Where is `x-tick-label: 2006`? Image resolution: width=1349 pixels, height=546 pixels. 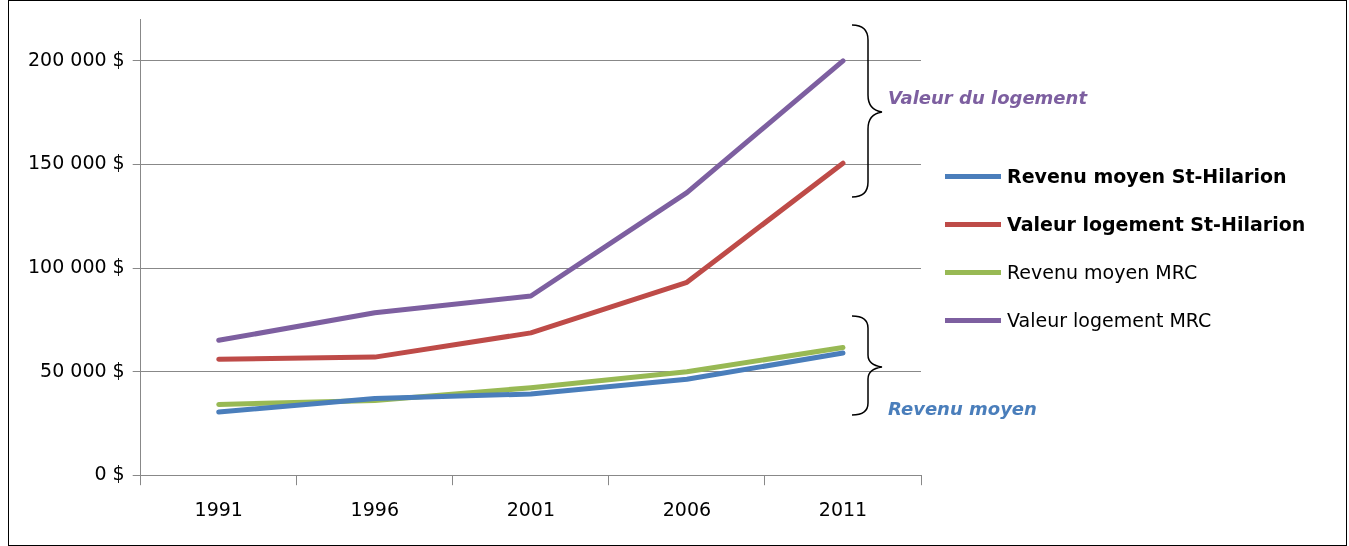 x-tick-label: 2006 is located at coordinates (687, 508).